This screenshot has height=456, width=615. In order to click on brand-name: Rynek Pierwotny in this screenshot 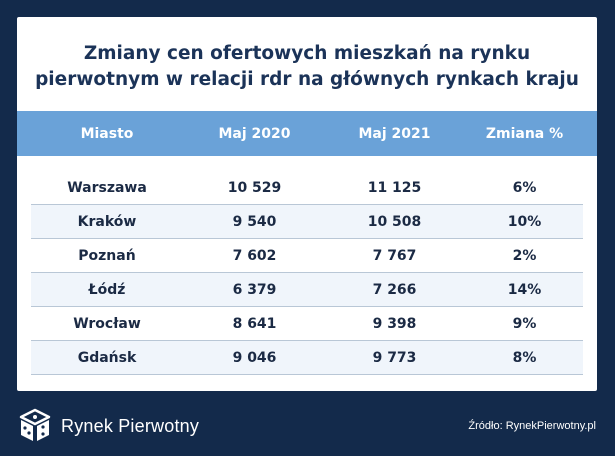, I will do `click(130, 425)`.